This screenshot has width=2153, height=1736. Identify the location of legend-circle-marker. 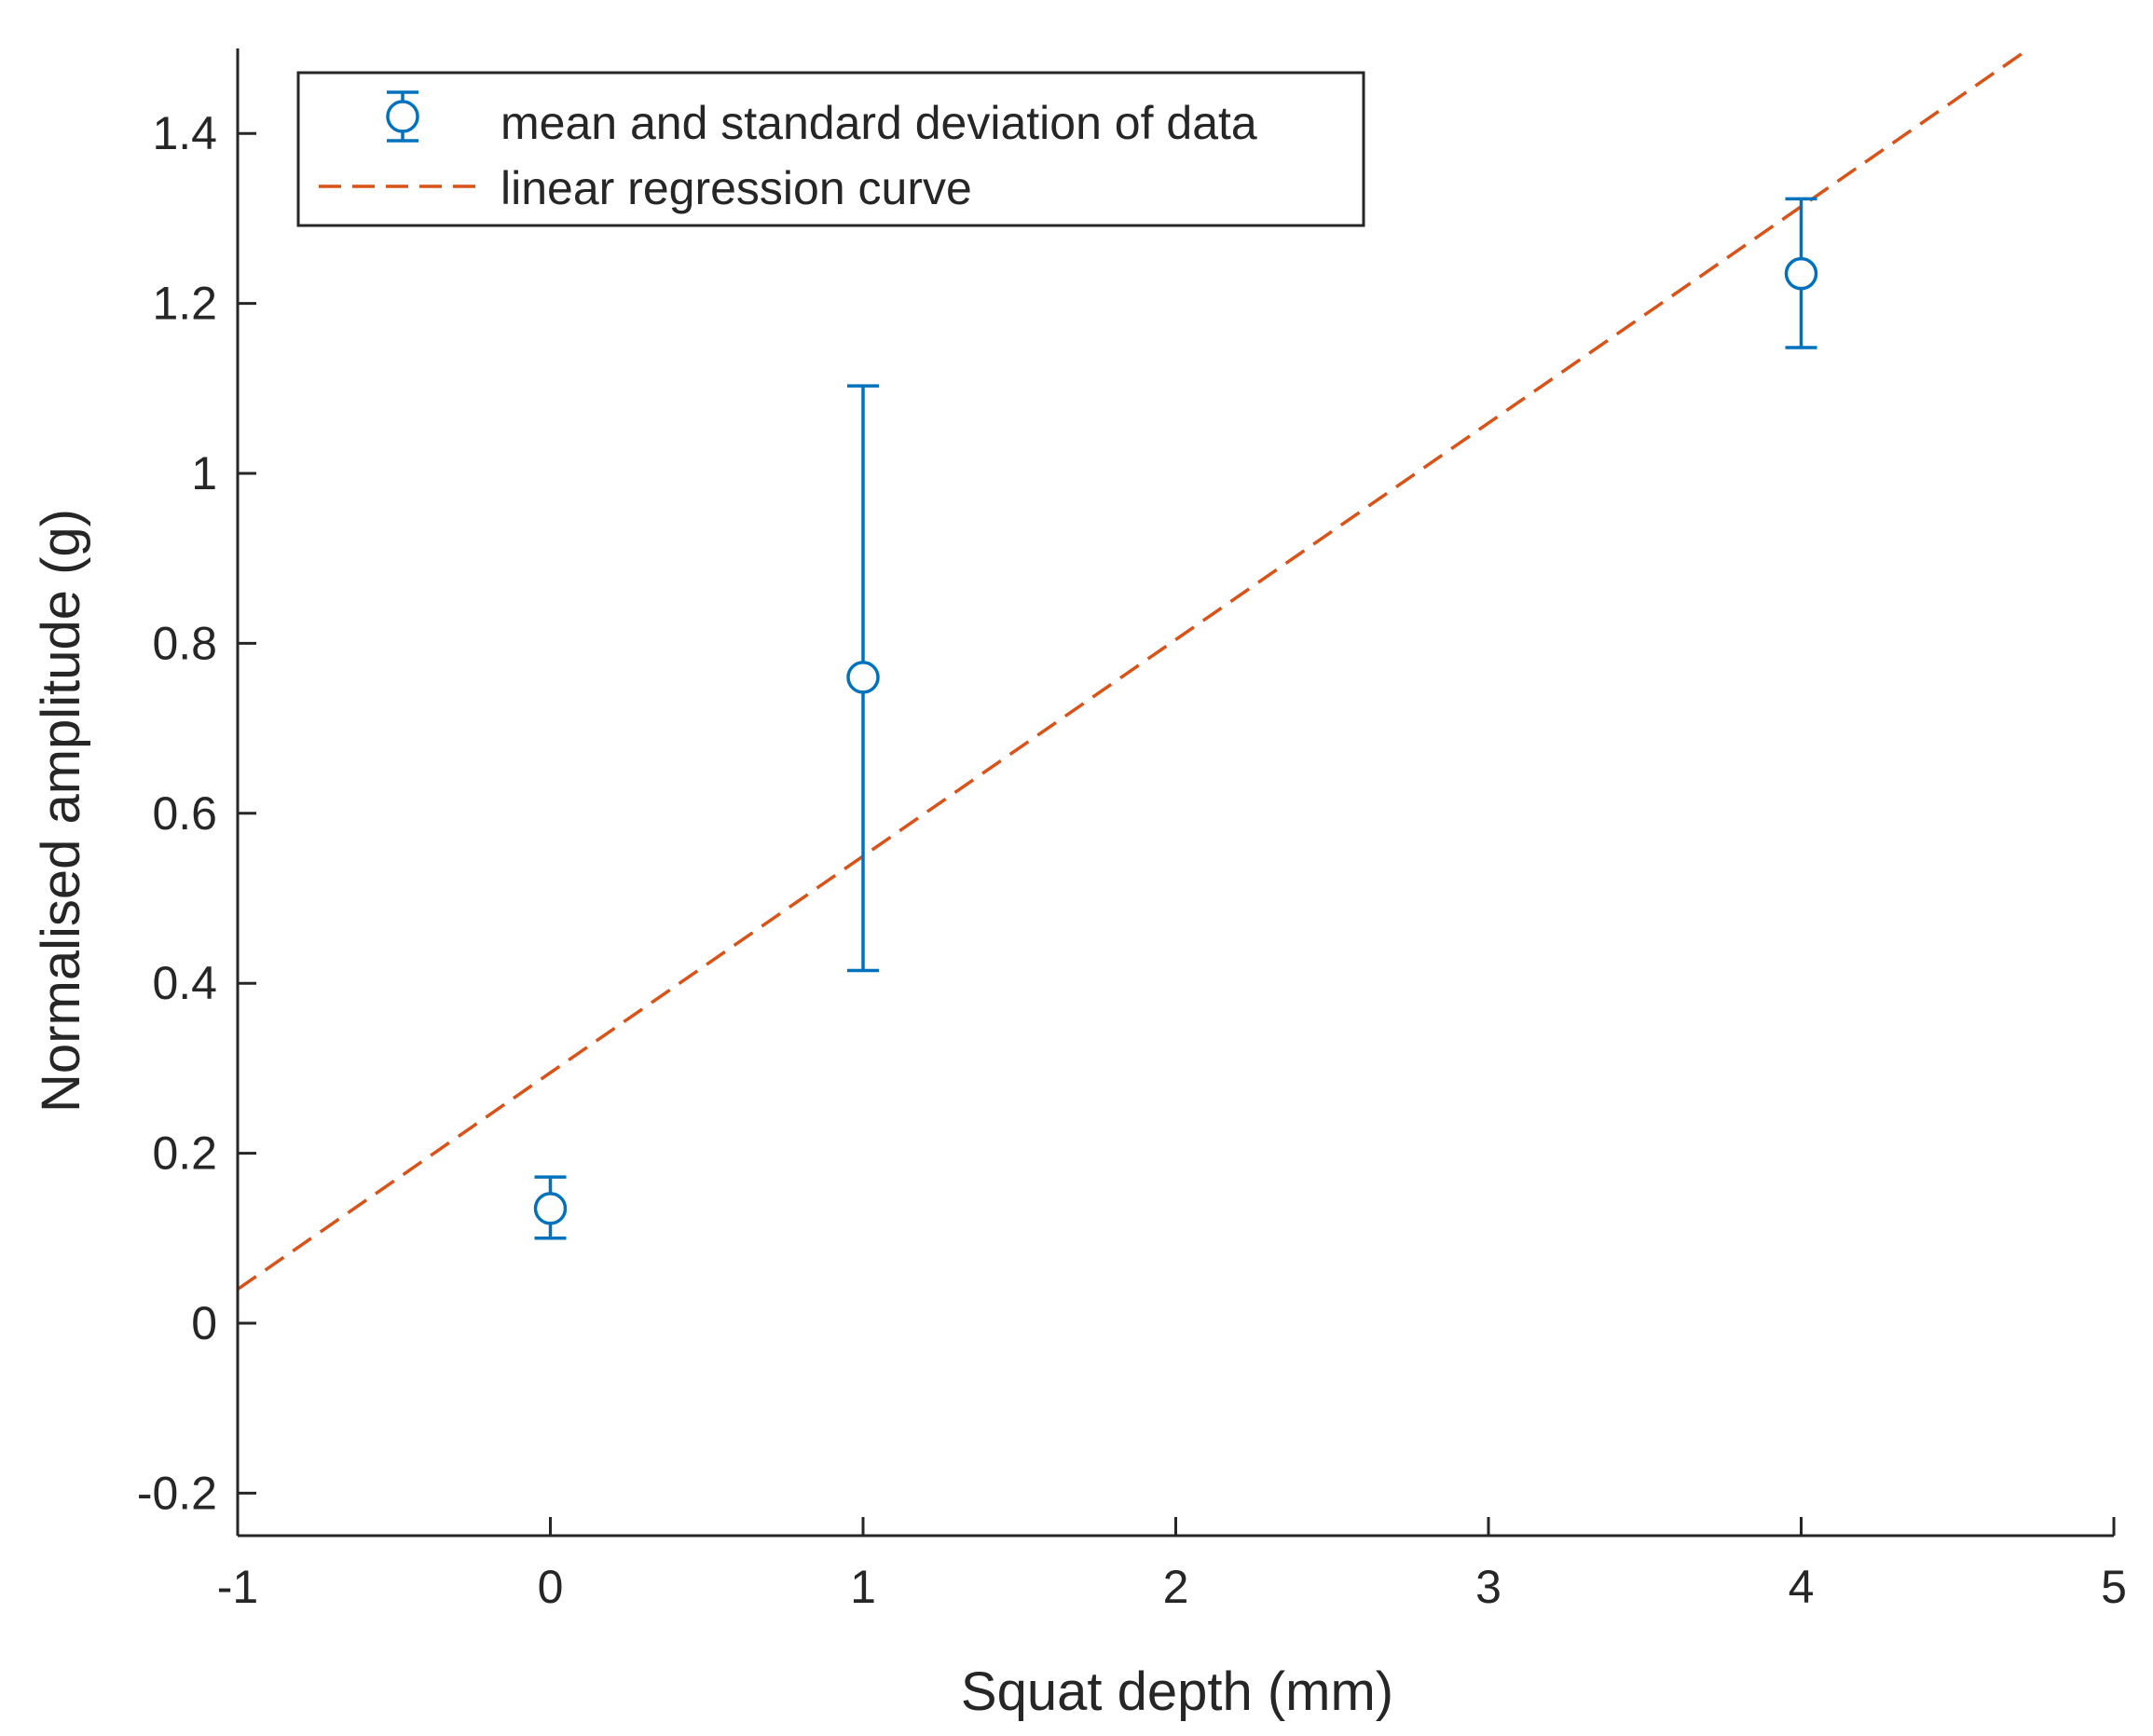
(402, 116).